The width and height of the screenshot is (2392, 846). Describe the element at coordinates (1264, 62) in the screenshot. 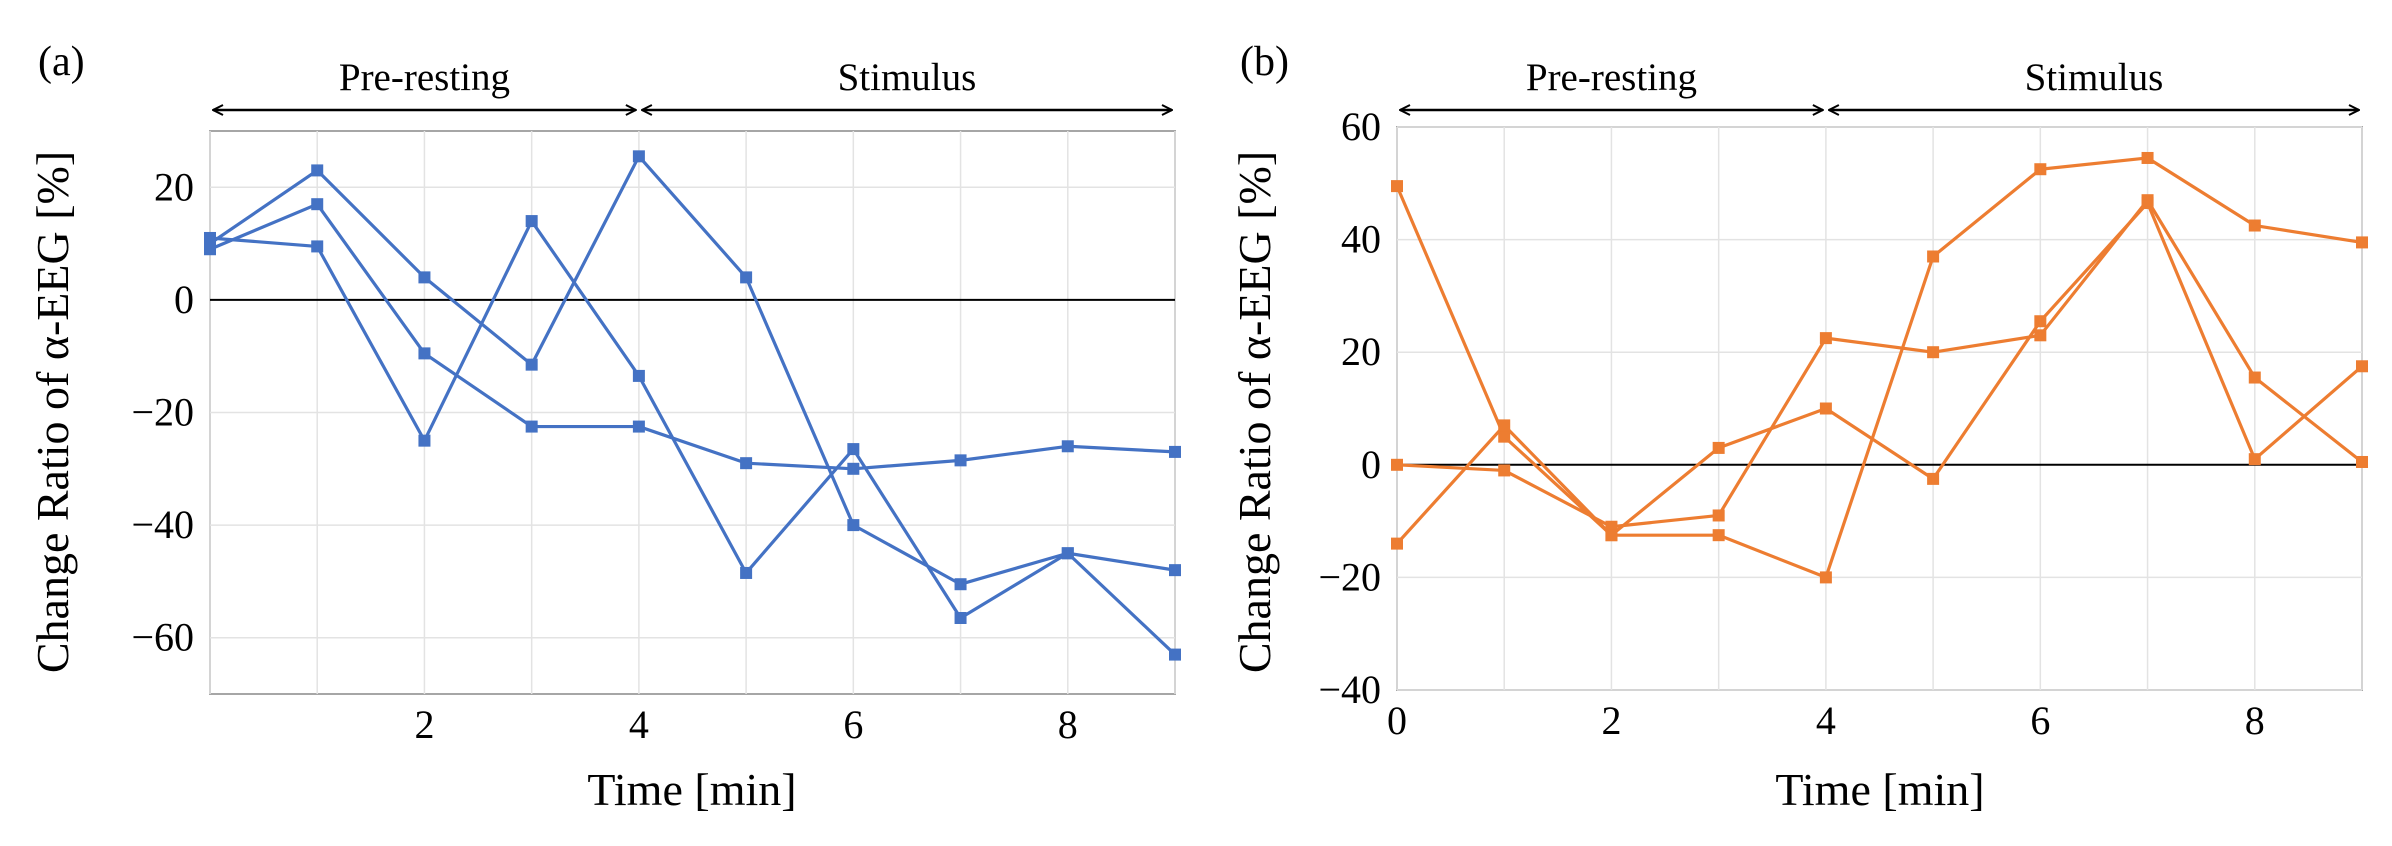

I see `panel-label: (b)` at that location.